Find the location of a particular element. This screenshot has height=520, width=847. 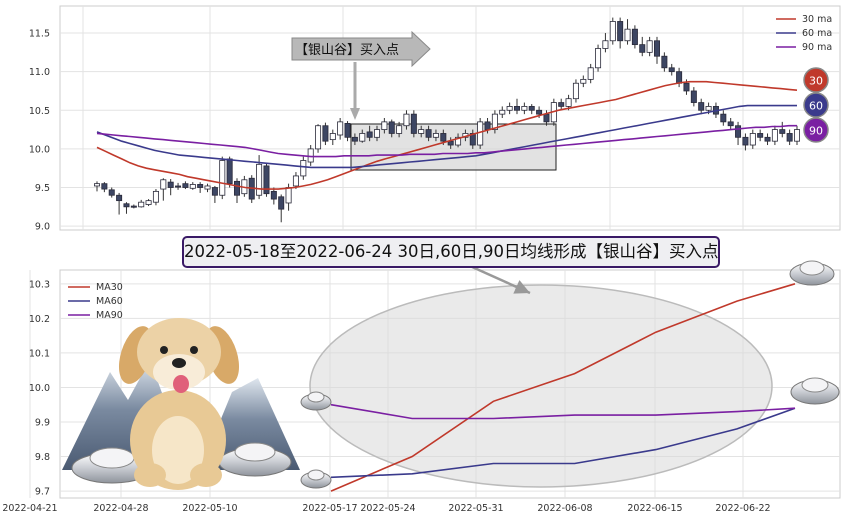

top-y-tick-label: 10.5 is located at coordinates (39, 111).